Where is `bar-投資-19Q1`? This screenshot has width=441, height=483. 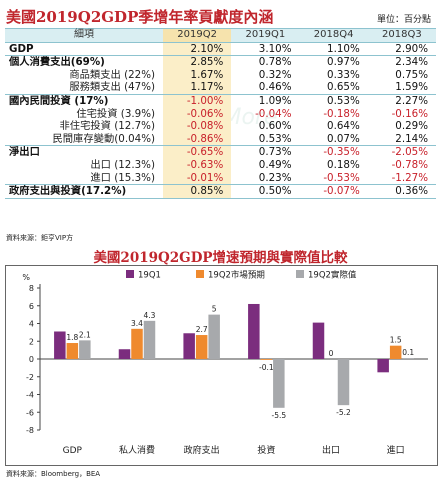
bar-投資-19Q1 is located at coordinates (254, 331).